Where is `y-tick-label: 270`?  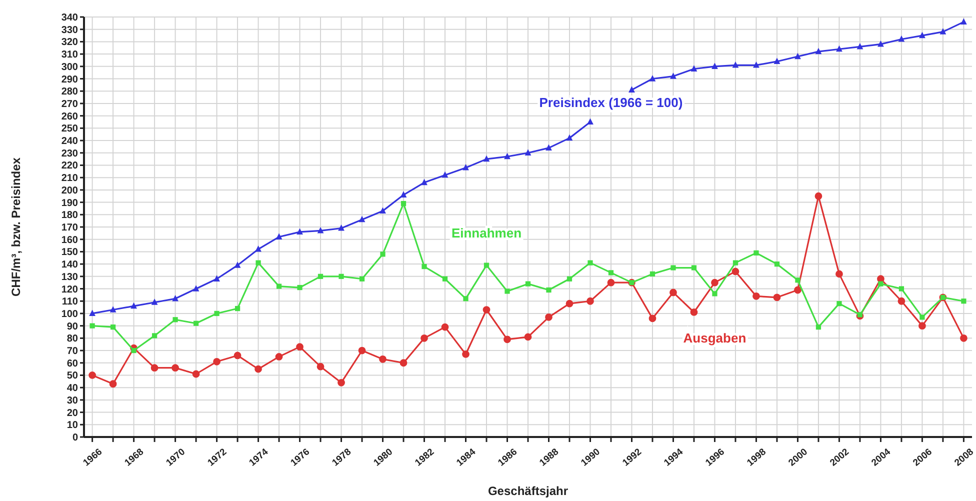 y-tick-label: 270 is located at coordinates (69, 104).